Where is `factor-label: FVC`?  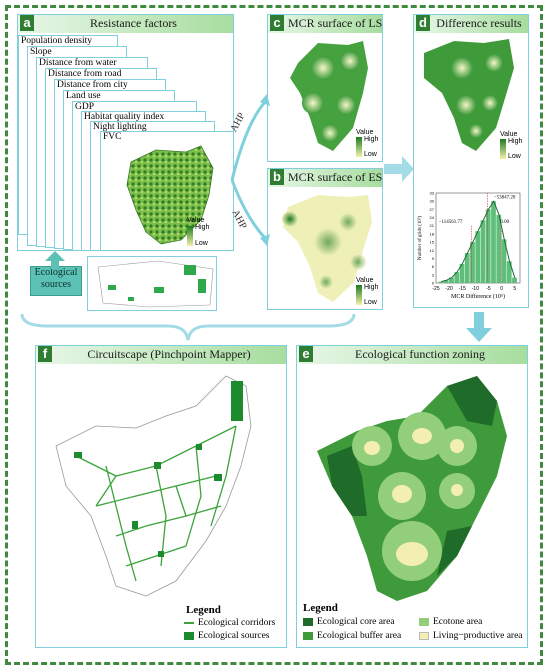 factor-label: FVC is located at coordinates (112, 137).